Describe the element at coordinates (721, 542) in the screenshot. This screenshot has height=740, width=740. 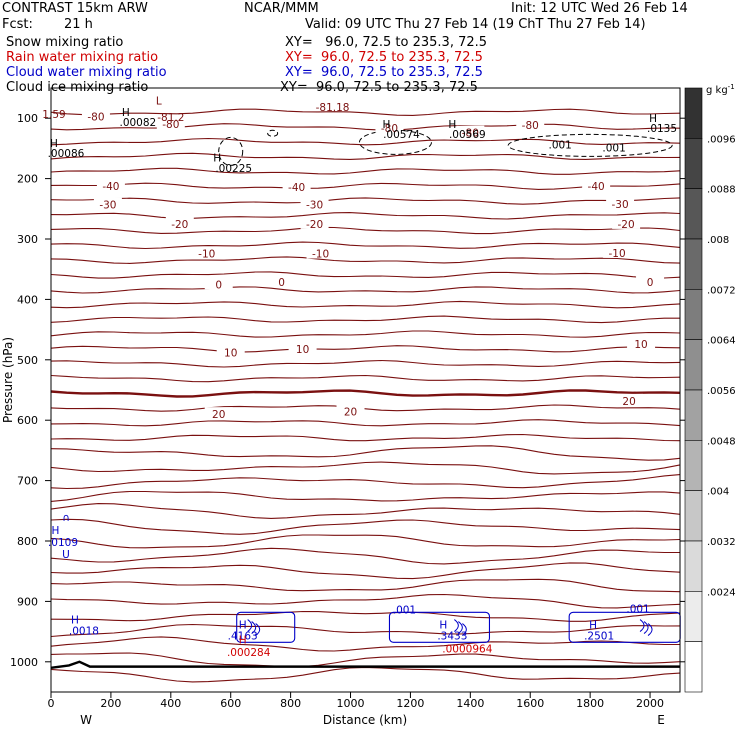
I see `colorbar-label: .0032` at that location.